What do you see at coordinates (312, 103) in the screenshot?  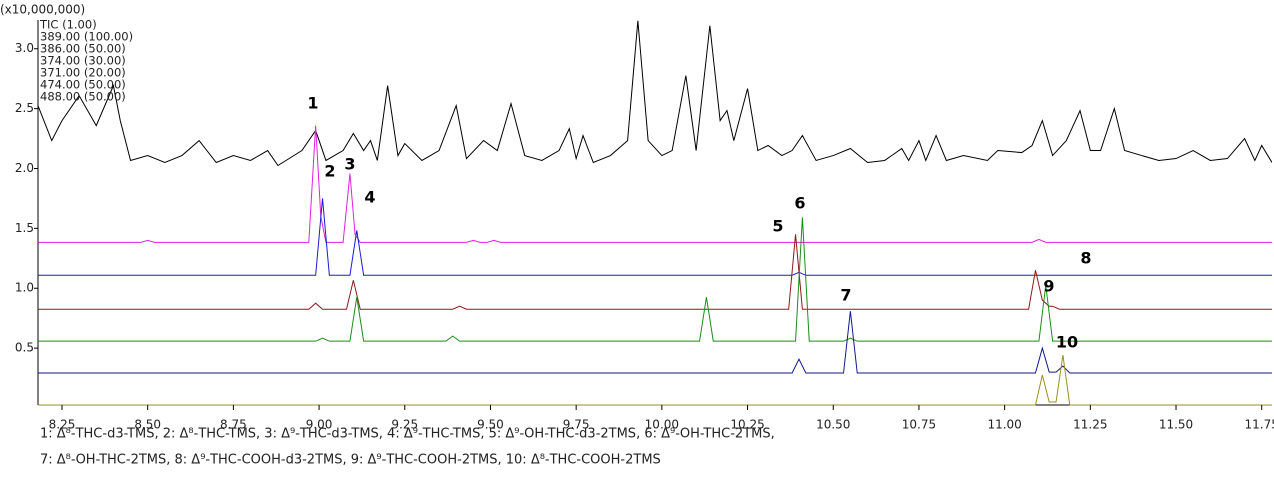 I see `peak-label: 1` at bounding box center [312, 103].